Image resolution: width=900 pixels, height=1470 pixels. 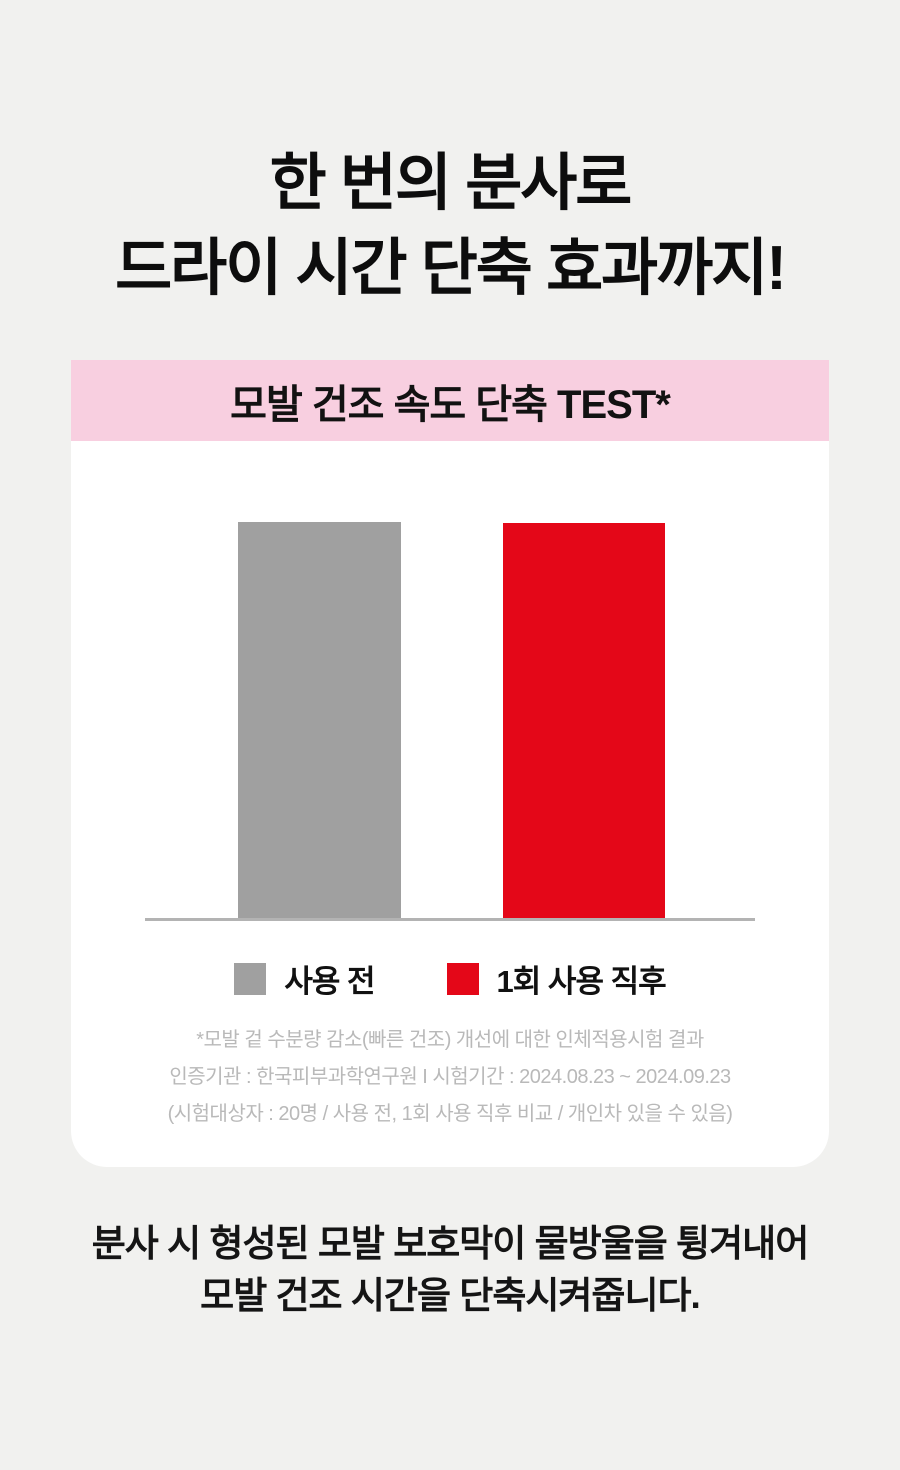 I want to click on headline-line1: 한 번의 분사로, so click(x=451, y=183).